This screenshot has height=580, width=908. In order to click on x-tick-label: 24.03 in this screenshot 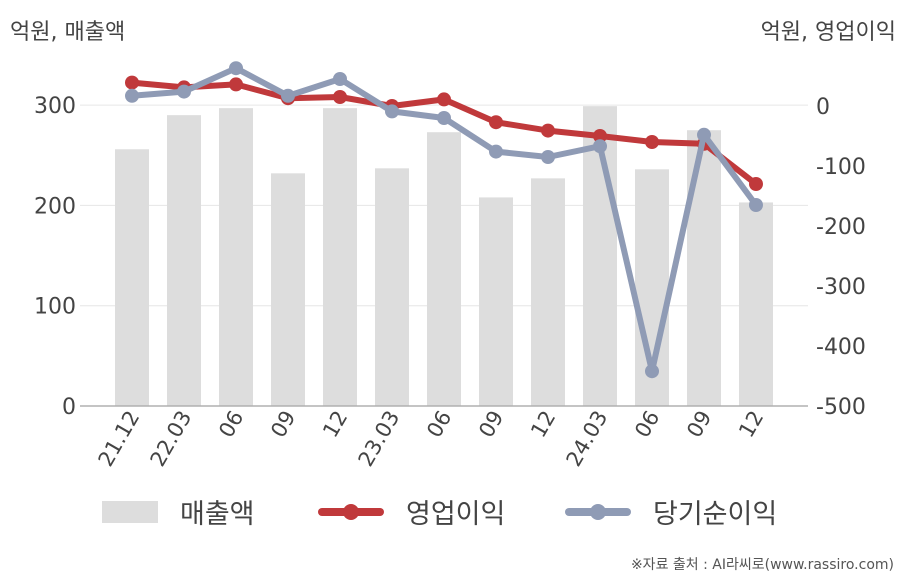, I will do `click(586, 439)`.